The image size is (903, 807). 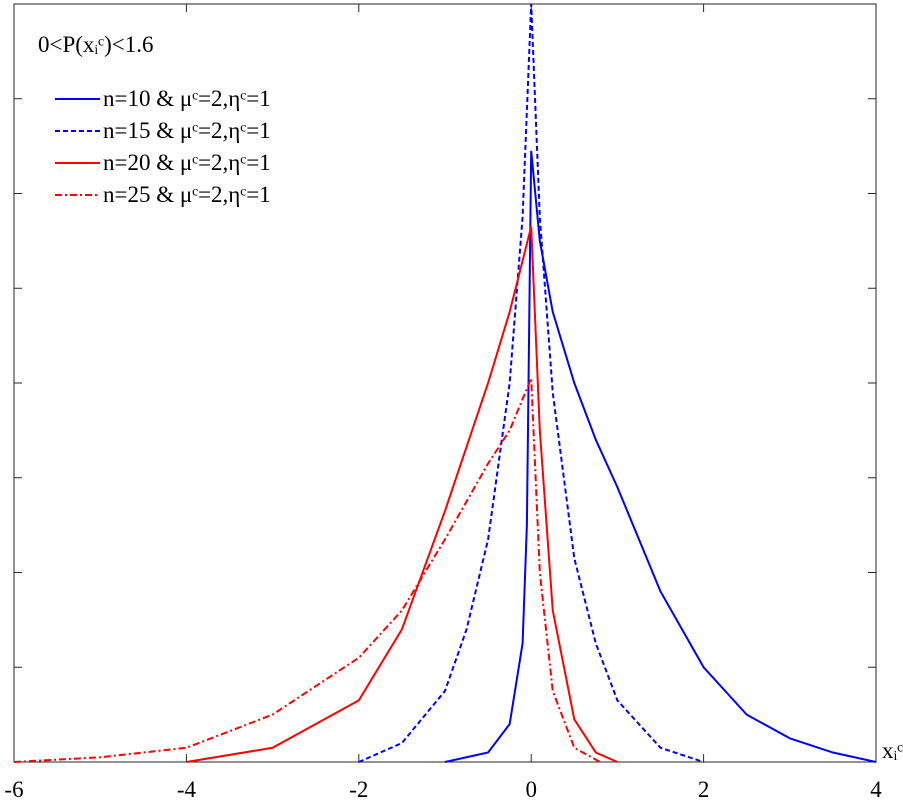 What do you see at coordinates (187, 162) in the screenshot?
I see `legend-label: n=20 & μᶜ=2,ηᶜ=1` at bounding box center [187, 162].